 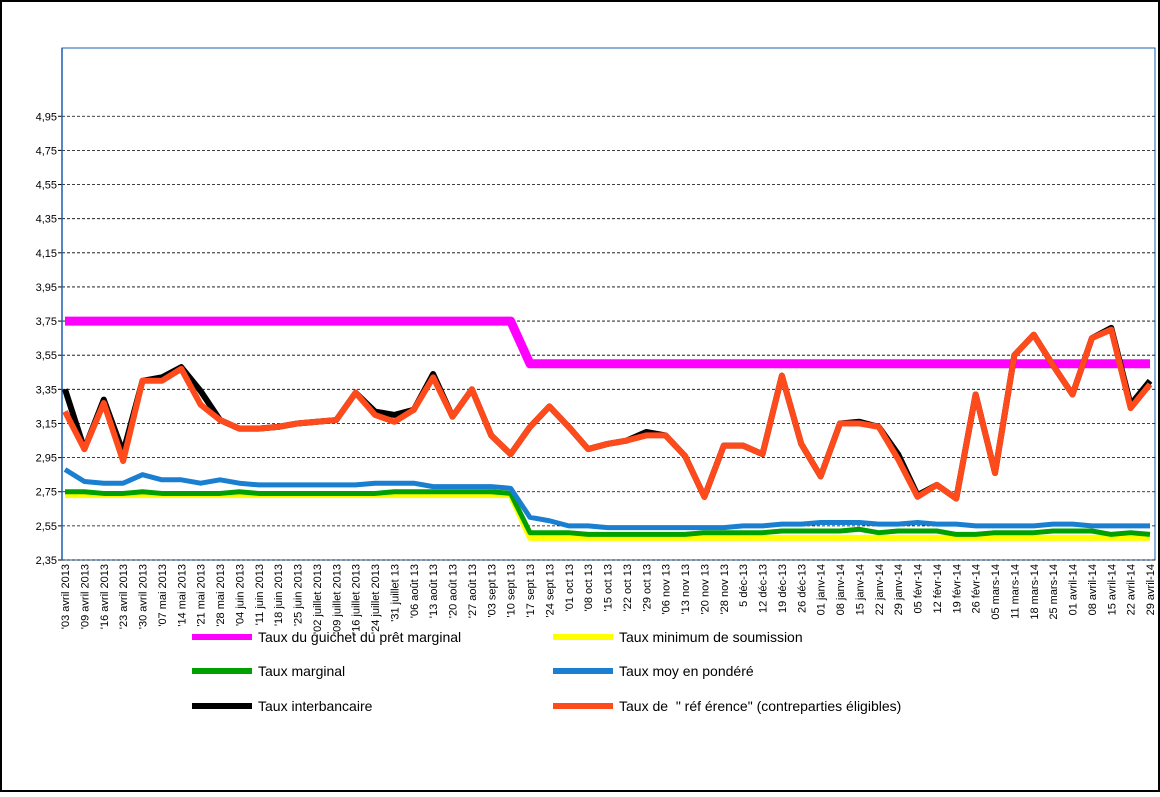 I want to click on x-tick-label: '22 oct 13, so click(x=628, y=587).